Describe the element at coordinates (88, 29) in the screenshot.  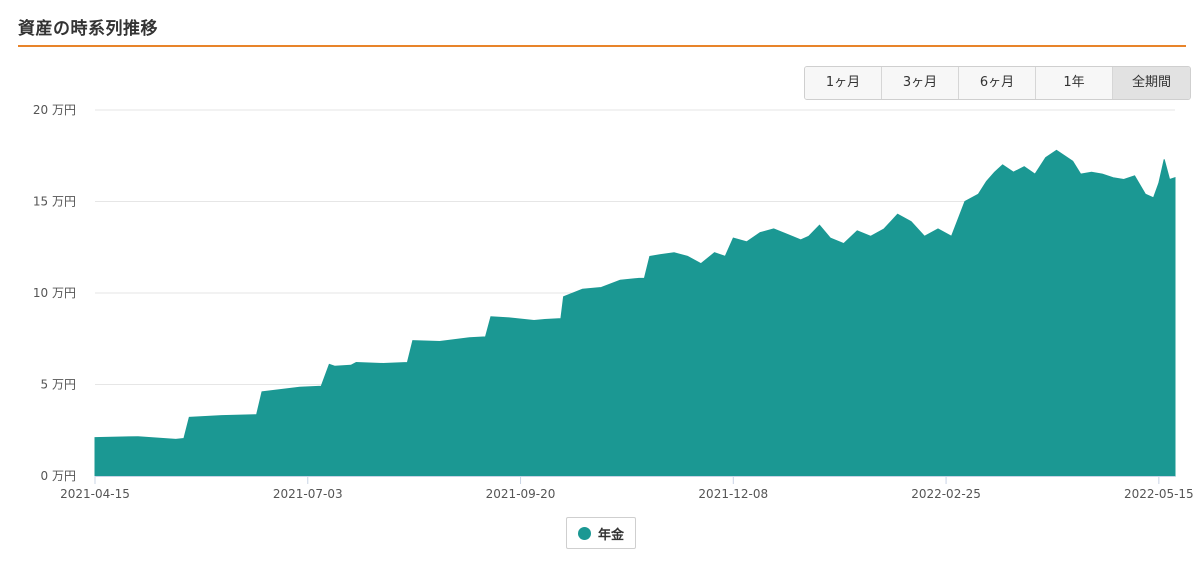
I see `page-title: 資産の時系列推移` at that location.